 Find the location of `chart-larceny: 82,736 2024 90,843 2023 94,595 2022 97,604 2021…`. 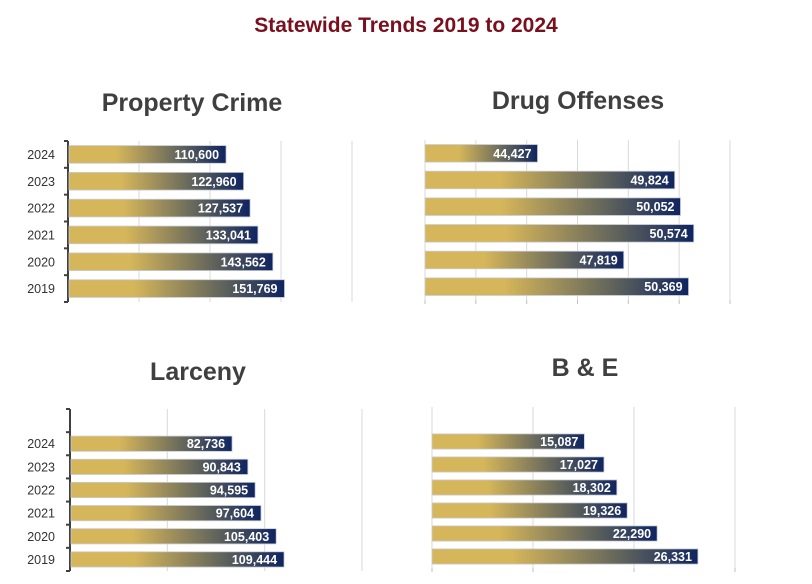

chart-larceny: 82,736 2024 90,843 2023 94,595 2022 97,604 2021… is located at coordinates (195, 490).